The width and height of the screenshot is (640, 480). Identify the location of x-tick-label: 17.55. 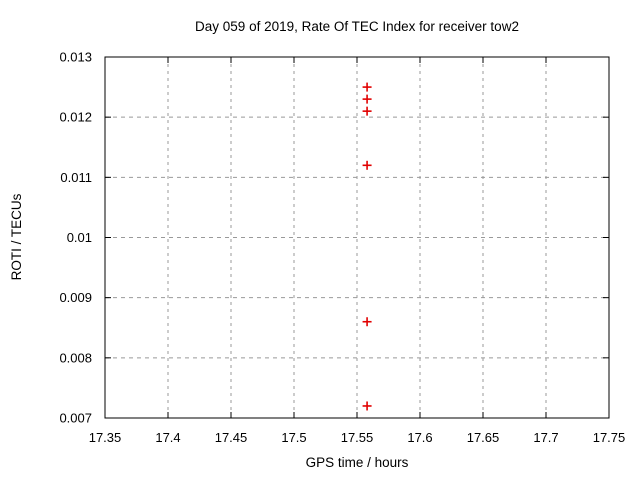
(357, 437).